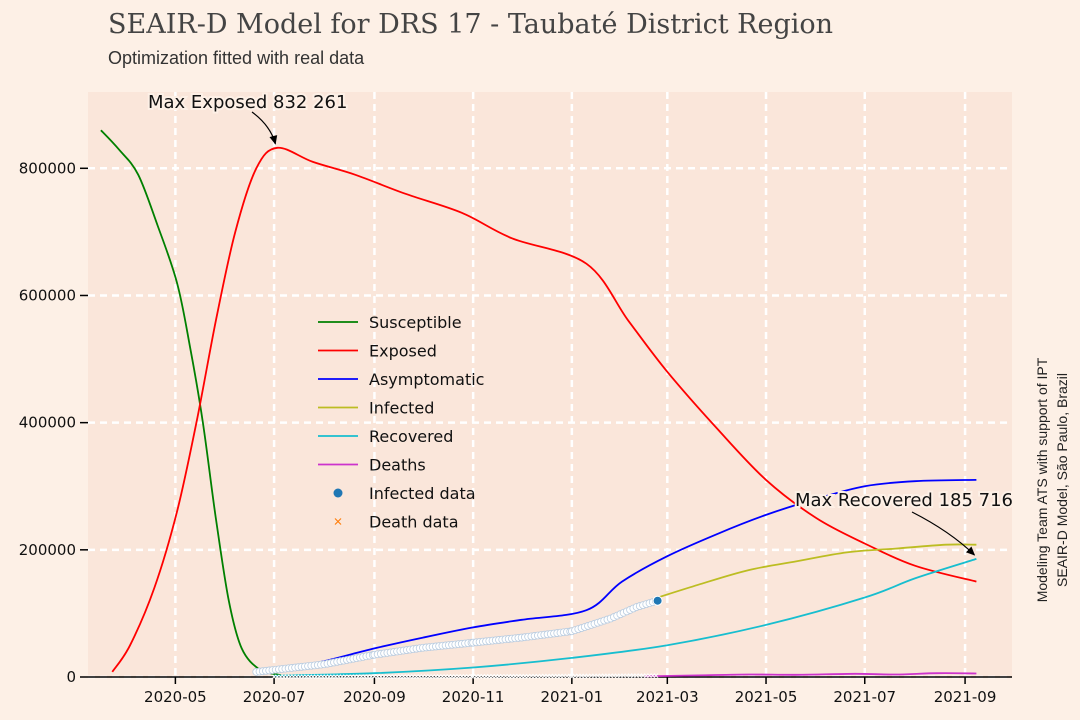 The image size is (1080, 720). What do you see at coordinates (766, 697) in the screenshot?
I see `x-tick-label-6: 2021-05` at bounding box center [766, 697].